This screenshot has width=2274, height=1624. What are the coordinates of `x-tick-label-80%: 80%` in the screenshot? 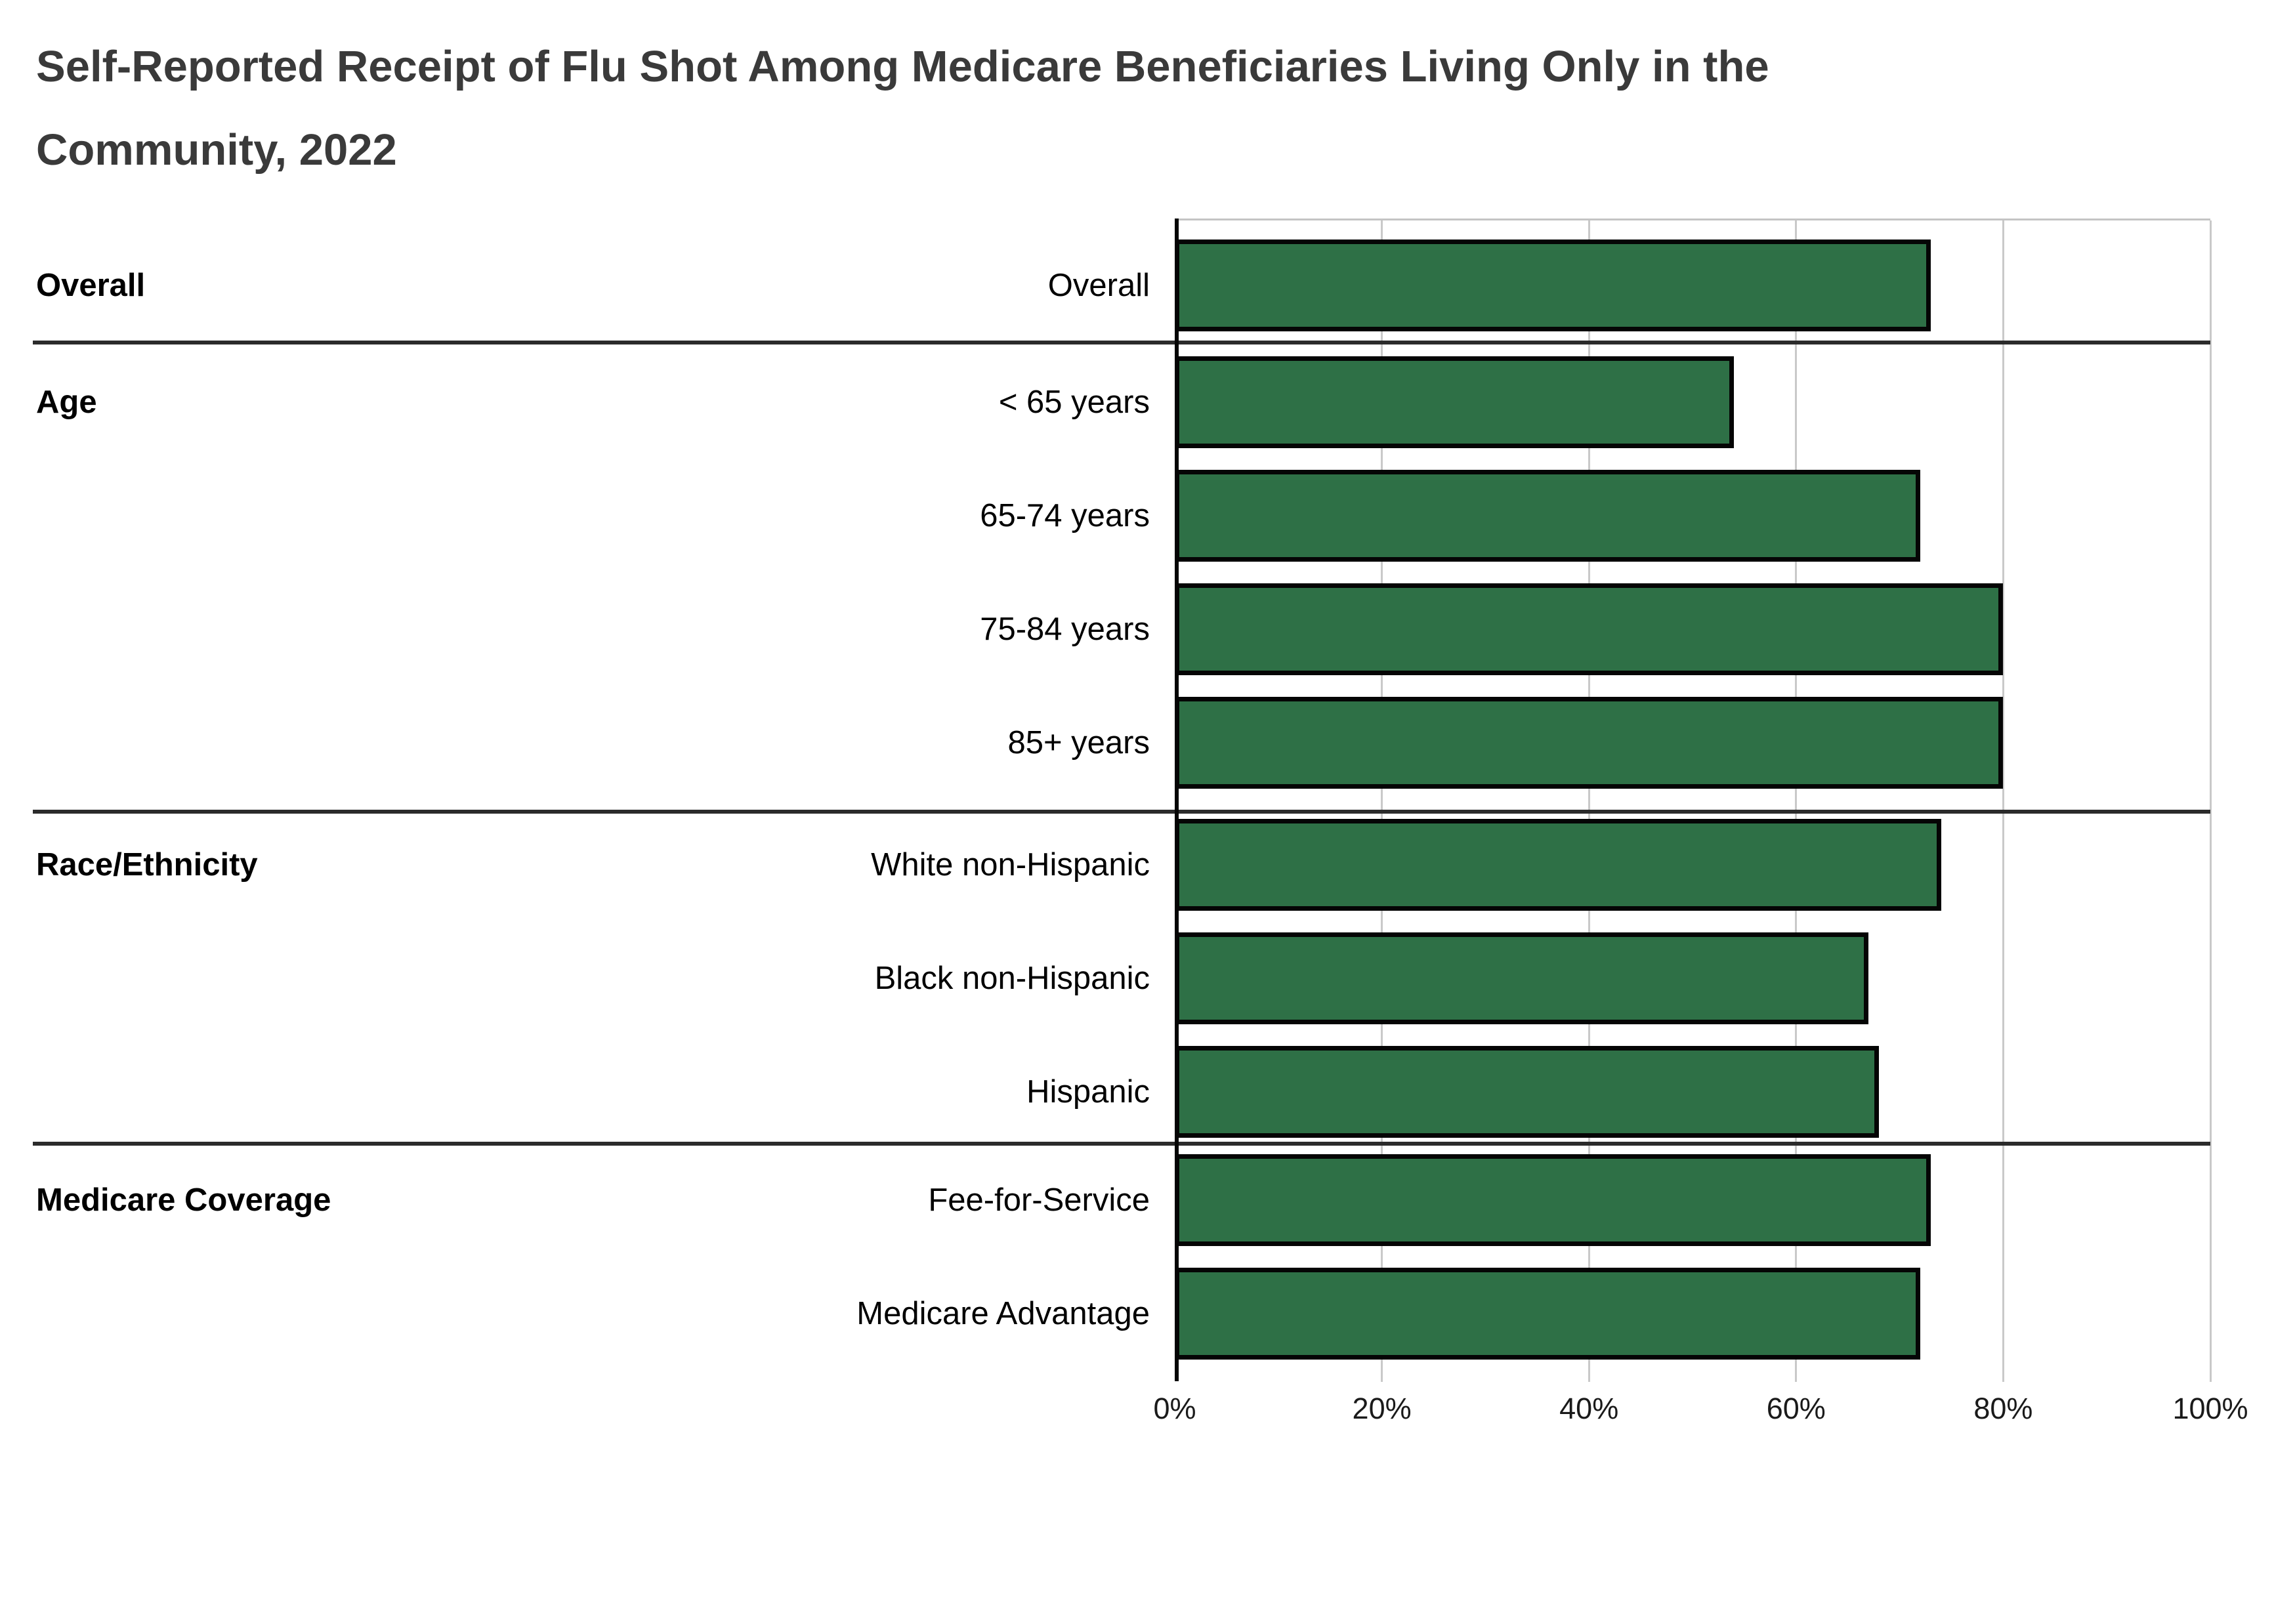 It's located at (2003, 1409).